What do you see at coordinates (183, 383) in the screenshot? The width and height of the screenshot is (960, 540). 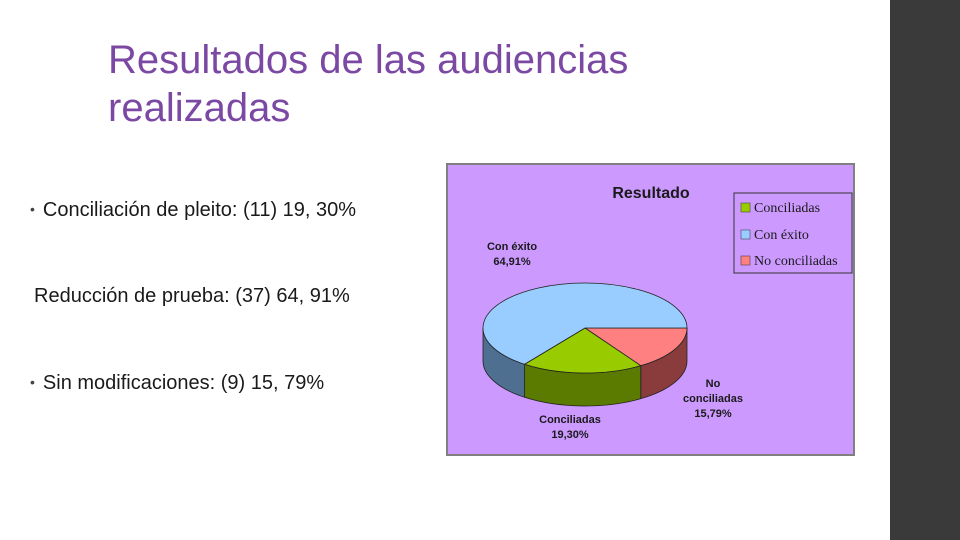 I see `bullet-text: Sin modificaciones: (9) 15, 79%` at bounding box center [183, 383].